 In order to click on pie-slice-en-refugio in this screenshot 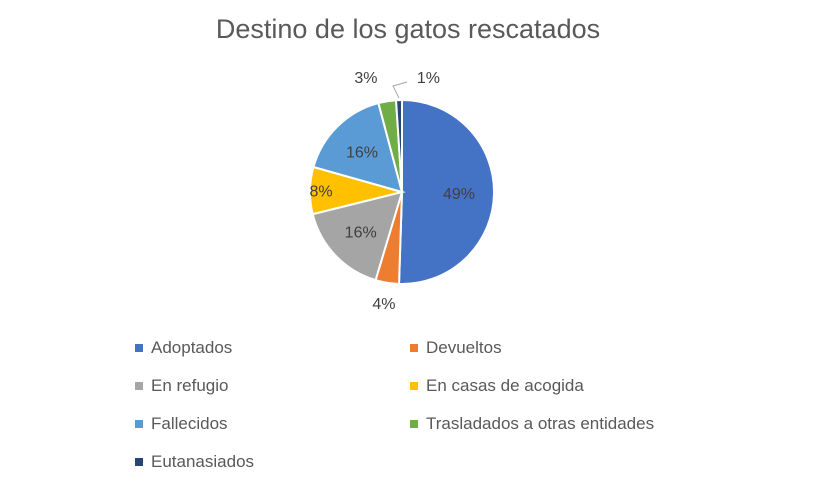, I will do `click(357, 236)`.